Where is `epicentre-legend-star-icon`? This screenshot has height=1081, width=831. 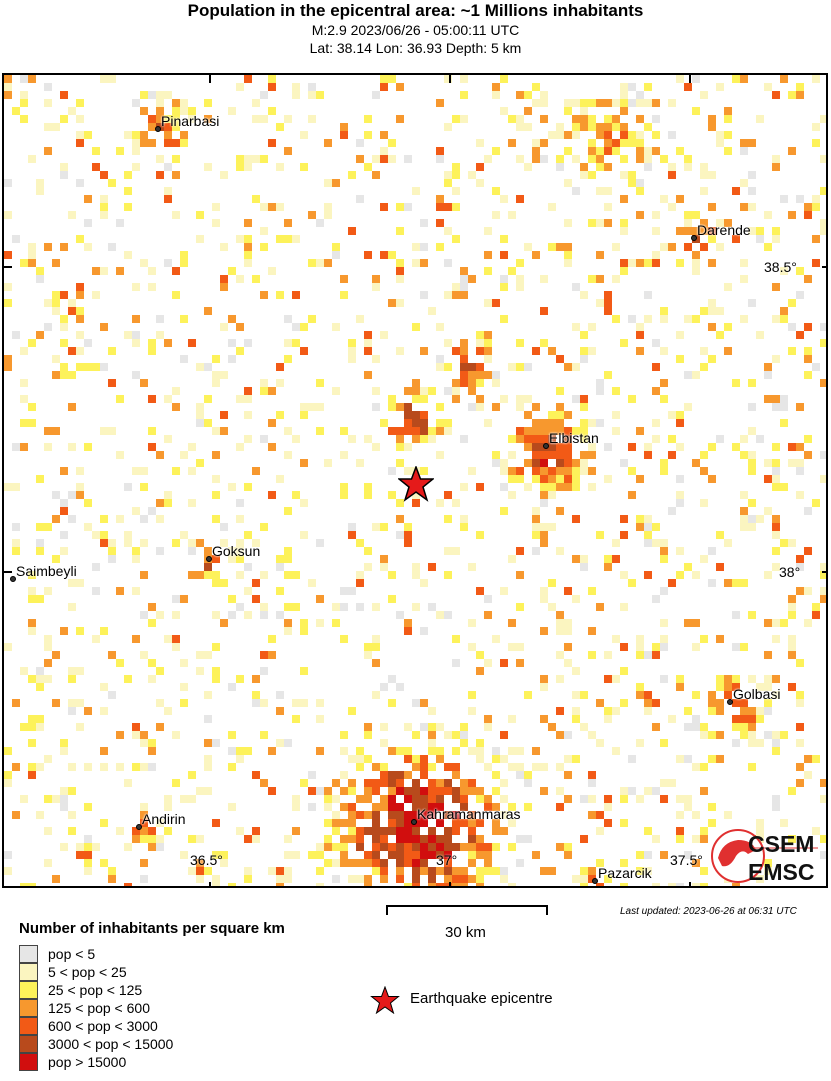
epicentre-legend-star-icon is located at coordinates (385, 1000).